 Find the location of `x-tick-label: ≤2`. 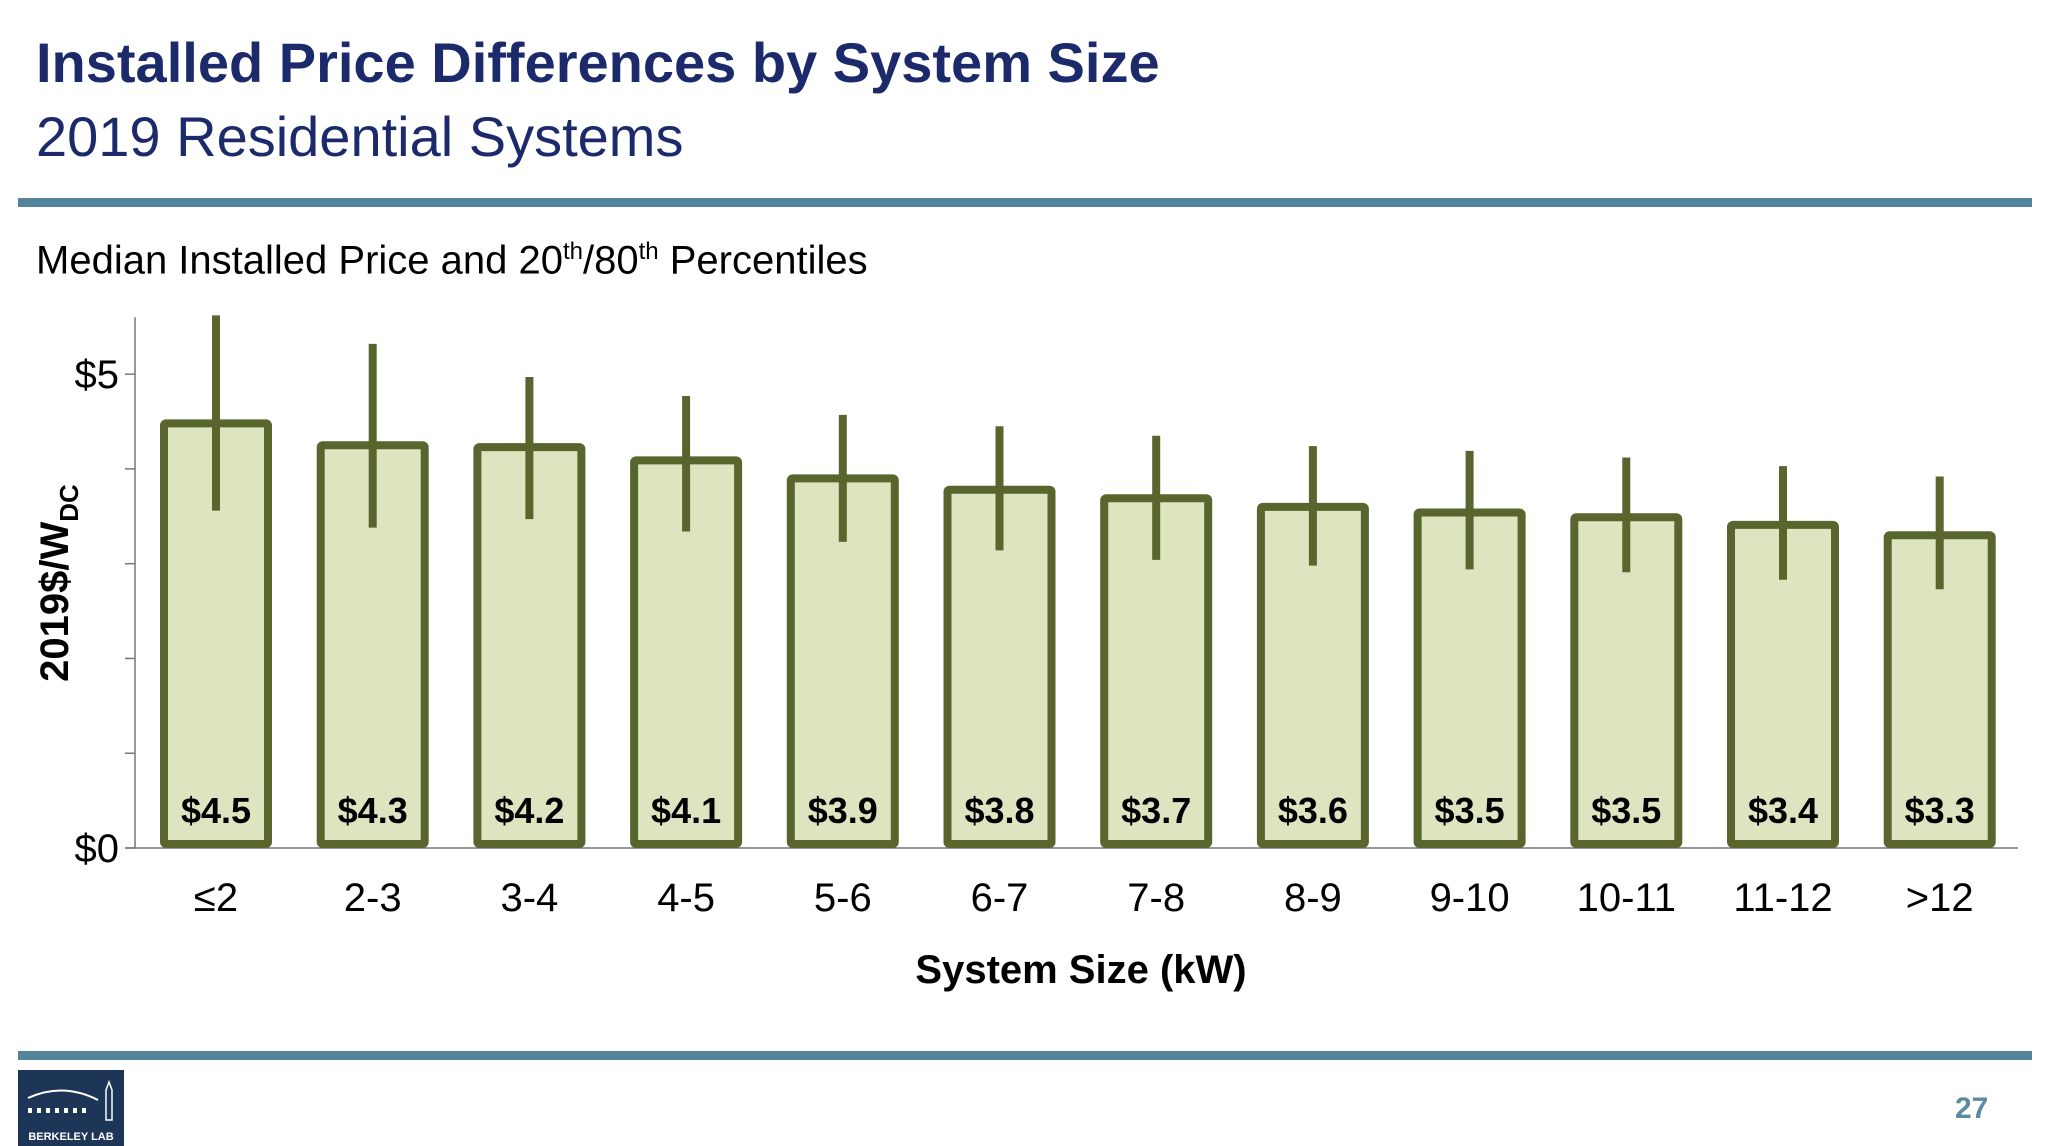

x-tick-label: ≤2 is located at coordinates (216, 898).